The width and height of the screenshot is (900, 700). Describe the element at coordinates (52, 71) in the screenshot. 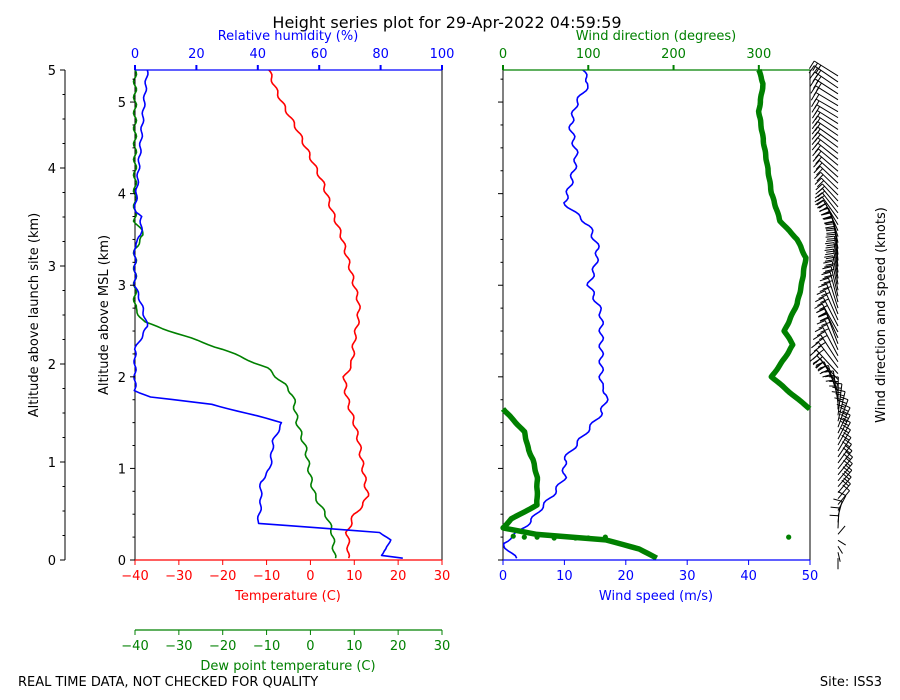

I see `agl-tick-label: 5` at that location.